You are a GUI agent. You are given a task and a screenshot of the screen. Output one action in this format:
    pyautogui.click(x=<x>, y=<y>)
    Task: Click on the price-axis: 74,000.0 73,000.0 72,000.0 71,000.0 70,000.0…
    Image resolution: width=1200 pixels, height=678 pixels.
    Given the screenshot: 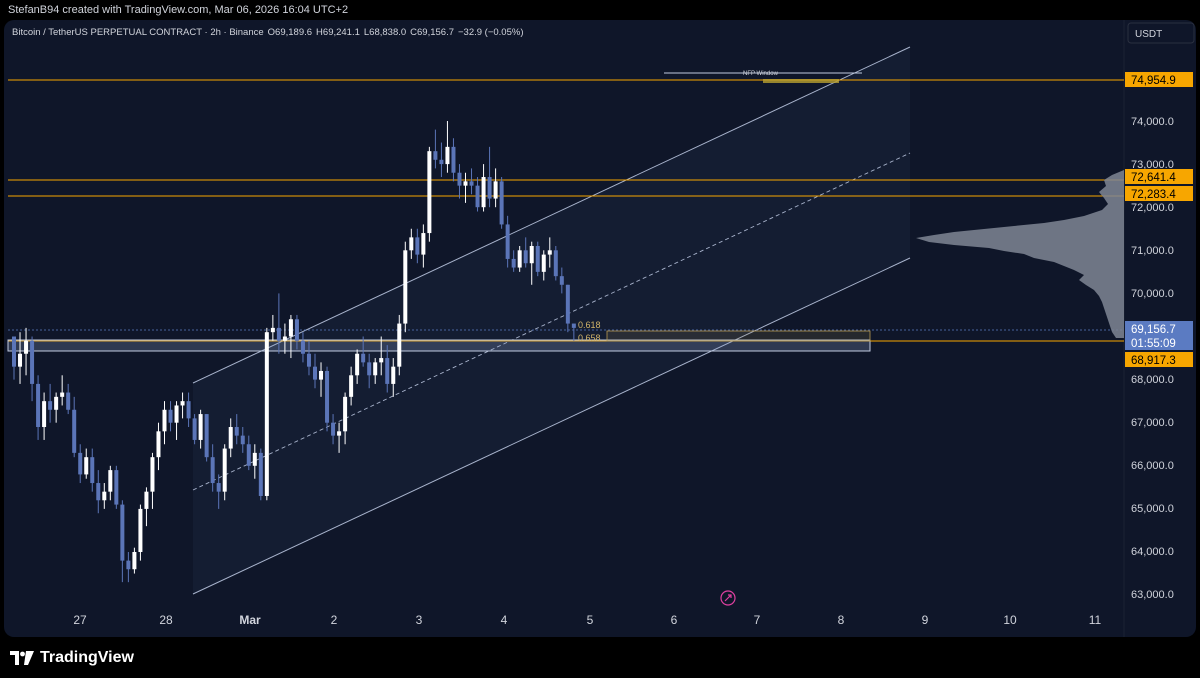 What is the action you would take?
    pyautogui.click(x=1152, y=358)
    